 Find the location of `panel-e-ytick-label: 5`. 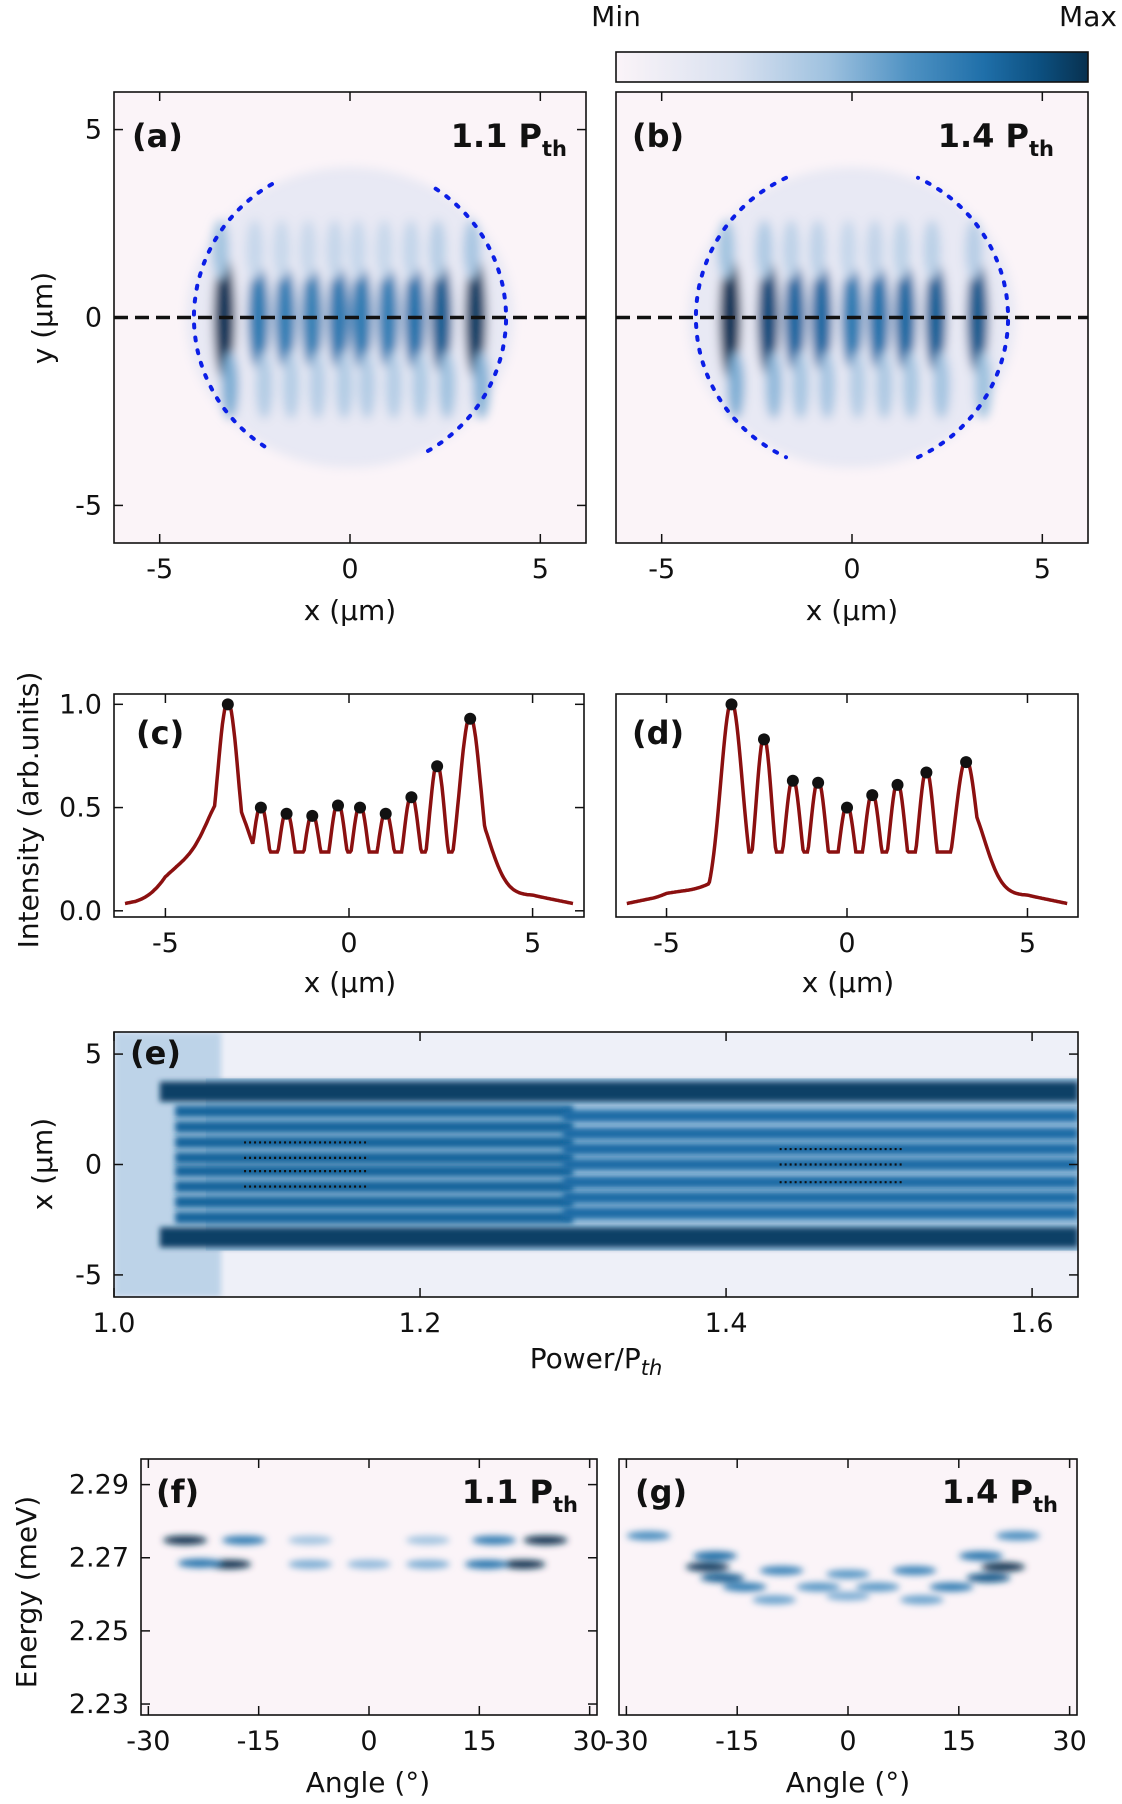

panel-e-ytick-label: 5 is located at coordinates (93, 1054).